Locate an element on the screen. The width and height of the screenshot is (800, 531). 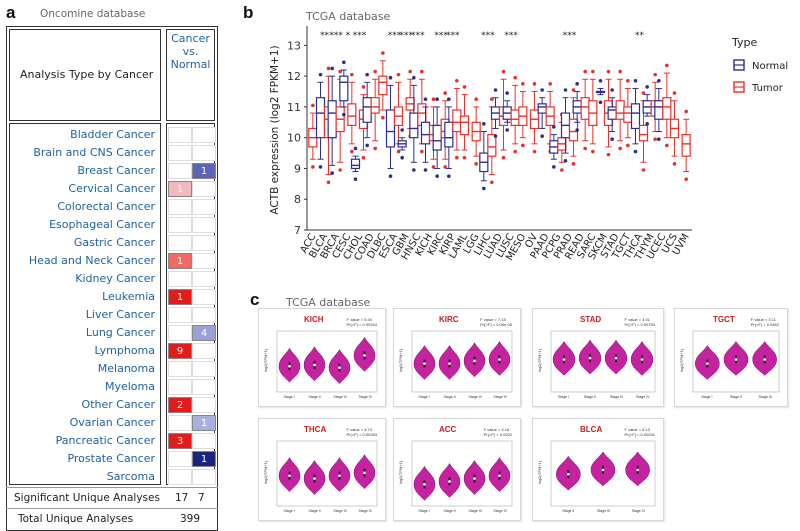
cancer-name: Colorectal Cancer is located at coordinates (106, 206).